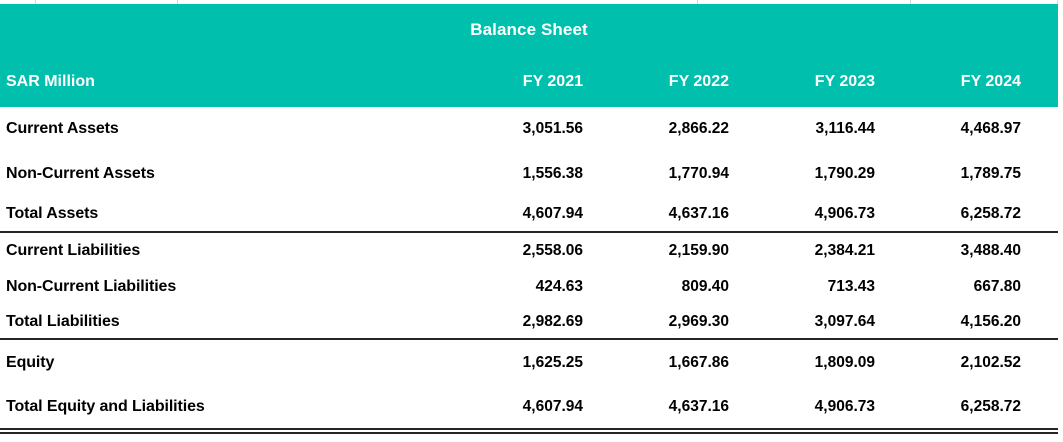  I want to click on row-value: 2,159.90, so click(698, 250).